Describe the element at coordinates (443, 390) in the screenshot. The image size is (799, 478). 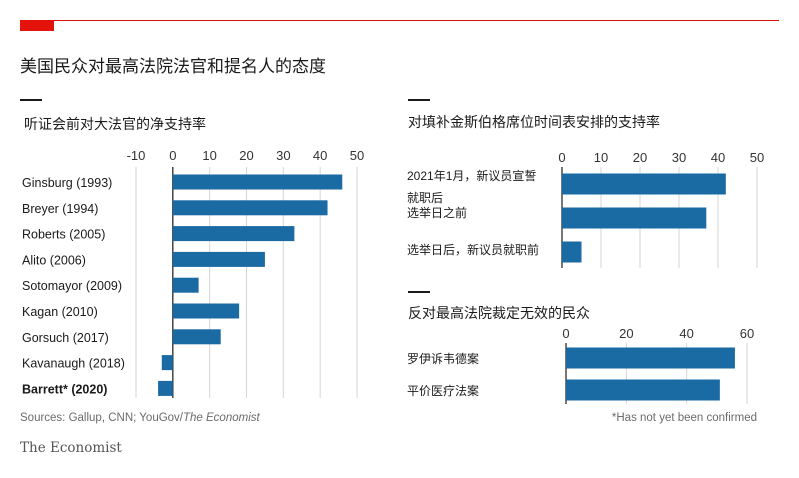
I see `chart3-category-label: 平价医疗法案` at that location.